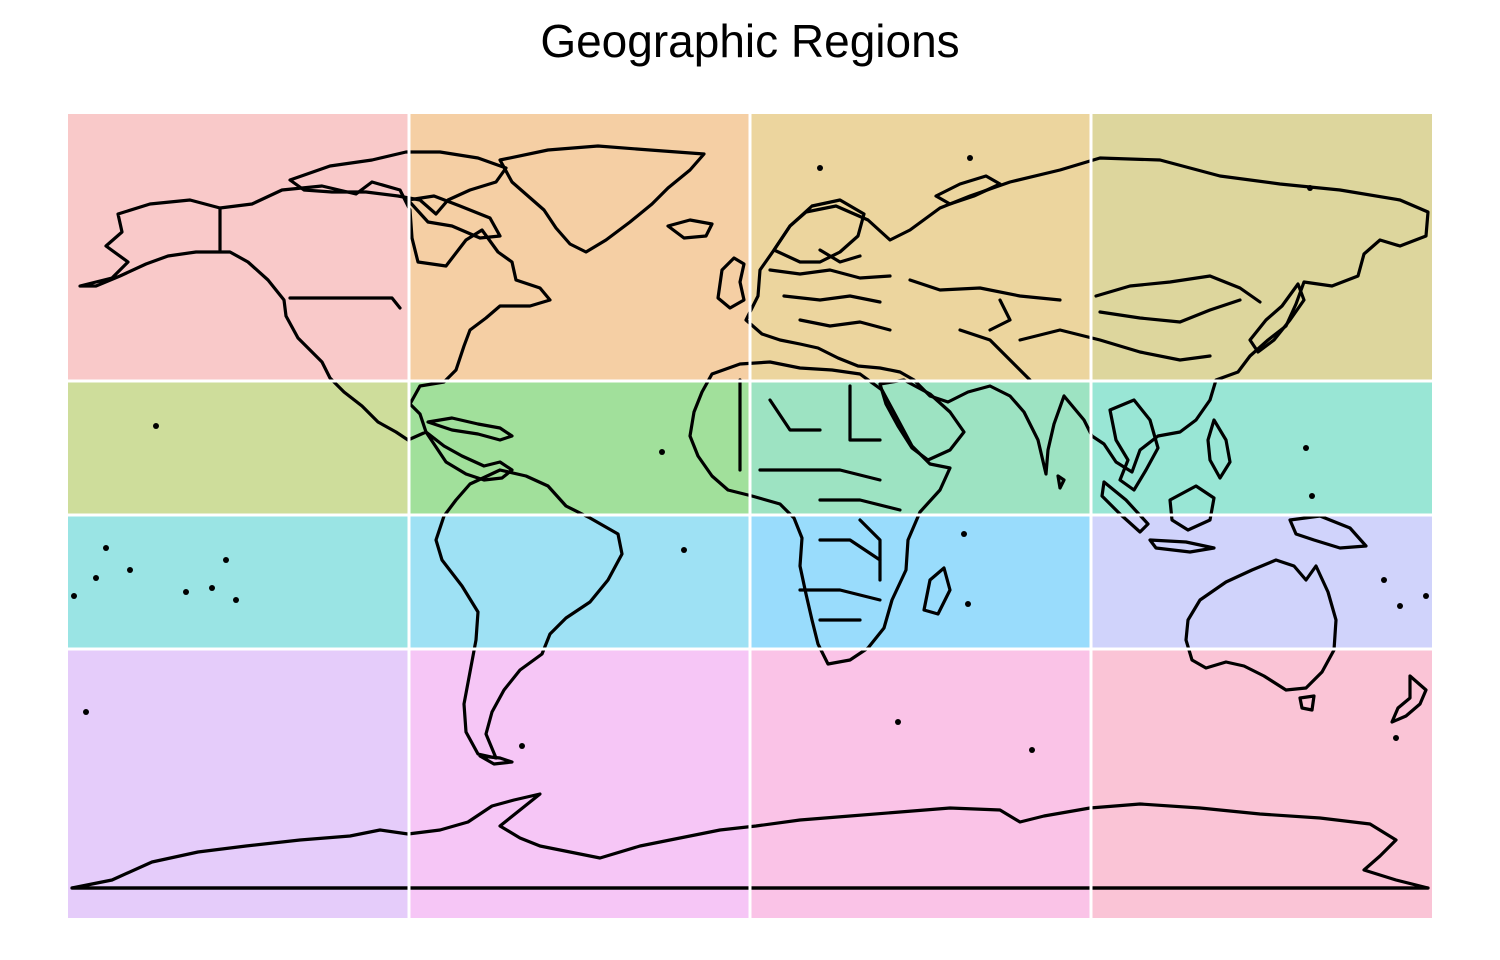 This screenshot has width=1500, height=960. I want to click on map-title: Geographic Regions, so click(750, 41).